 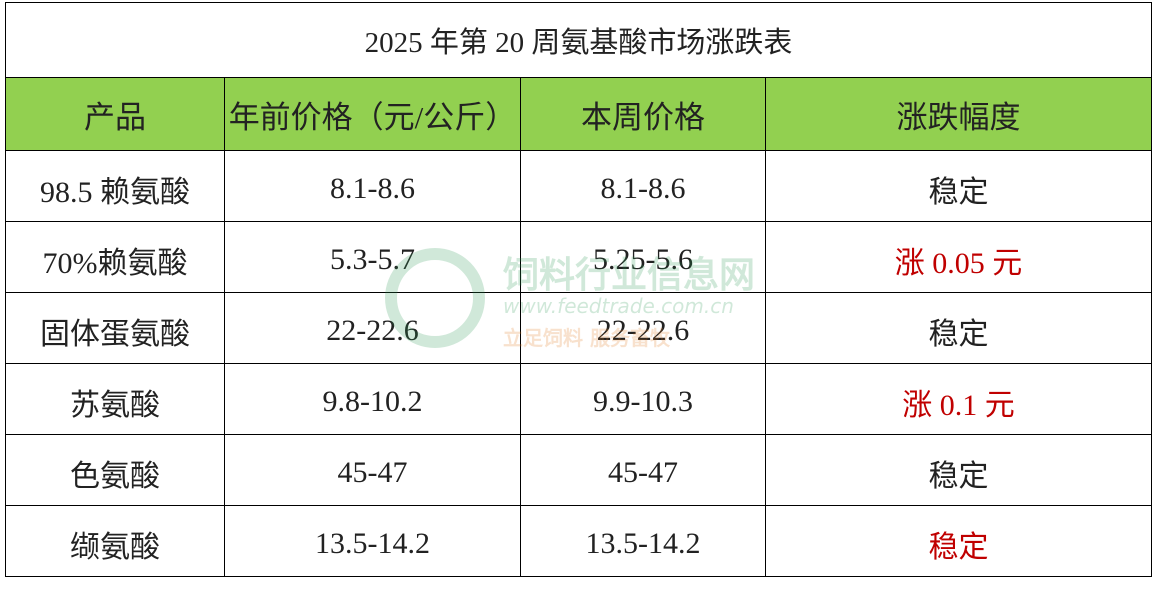 I want to click on header-cell: 本周价格, so click(x=643, y=114).